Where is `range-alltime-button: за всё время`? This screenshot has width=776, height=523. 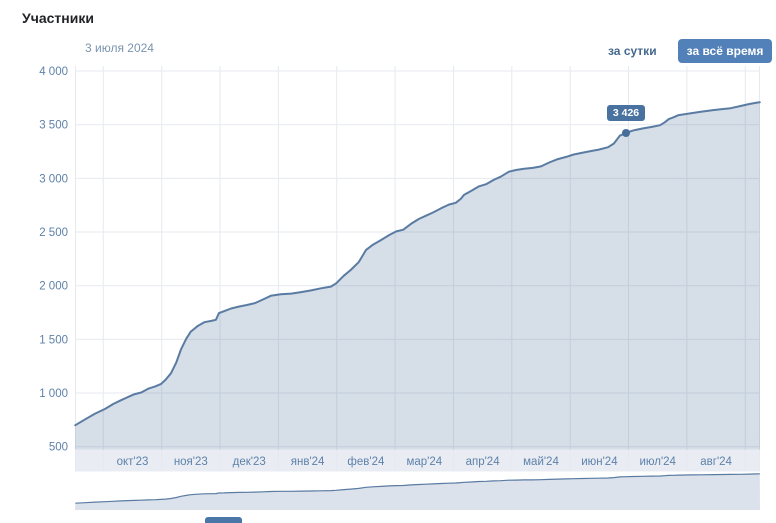 range-alltime-button: за всё время is located at coordinates (725, 51).